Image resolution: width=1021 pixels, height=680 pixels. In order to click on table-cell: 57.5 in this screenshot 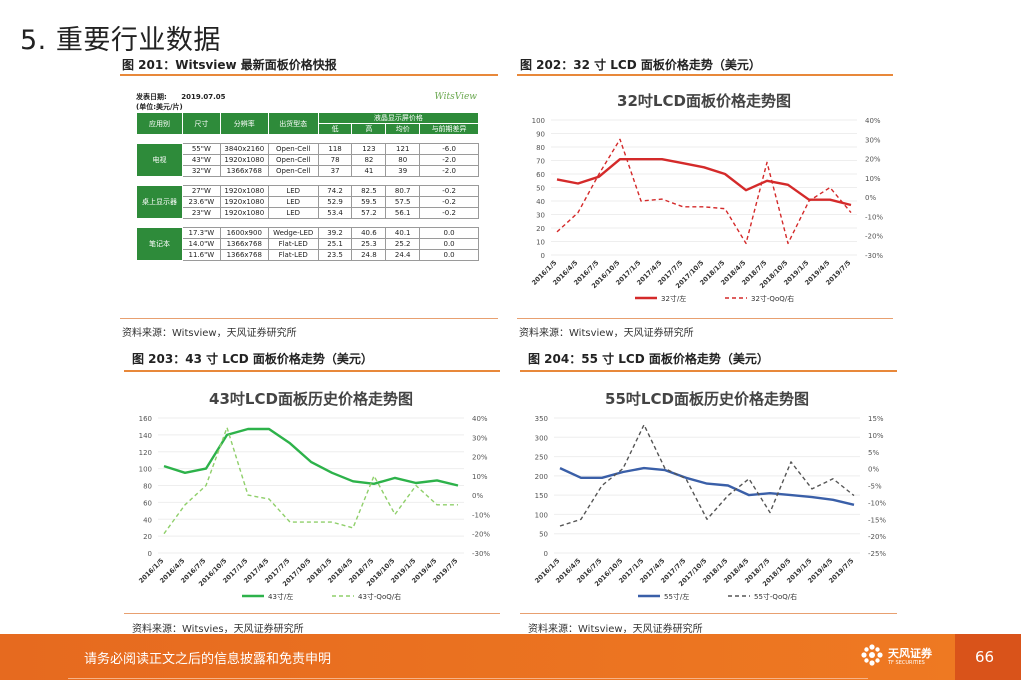, I will do `click(403, 202)`.